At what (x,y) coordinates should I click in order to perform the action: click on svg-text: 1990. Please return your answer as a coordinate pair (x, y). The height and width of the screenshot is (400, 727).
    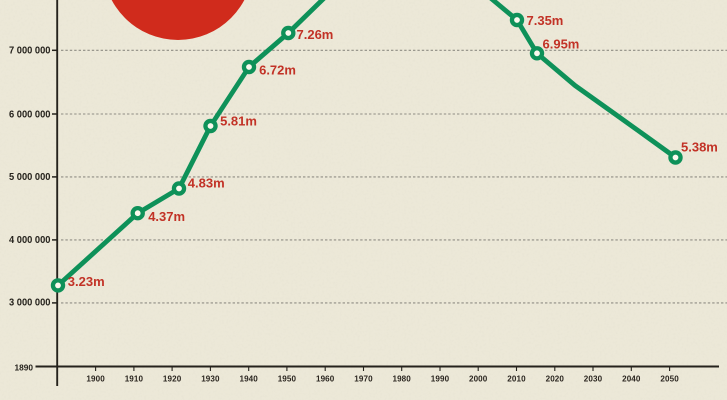
    Looking at the image, I should click on (440, 379).